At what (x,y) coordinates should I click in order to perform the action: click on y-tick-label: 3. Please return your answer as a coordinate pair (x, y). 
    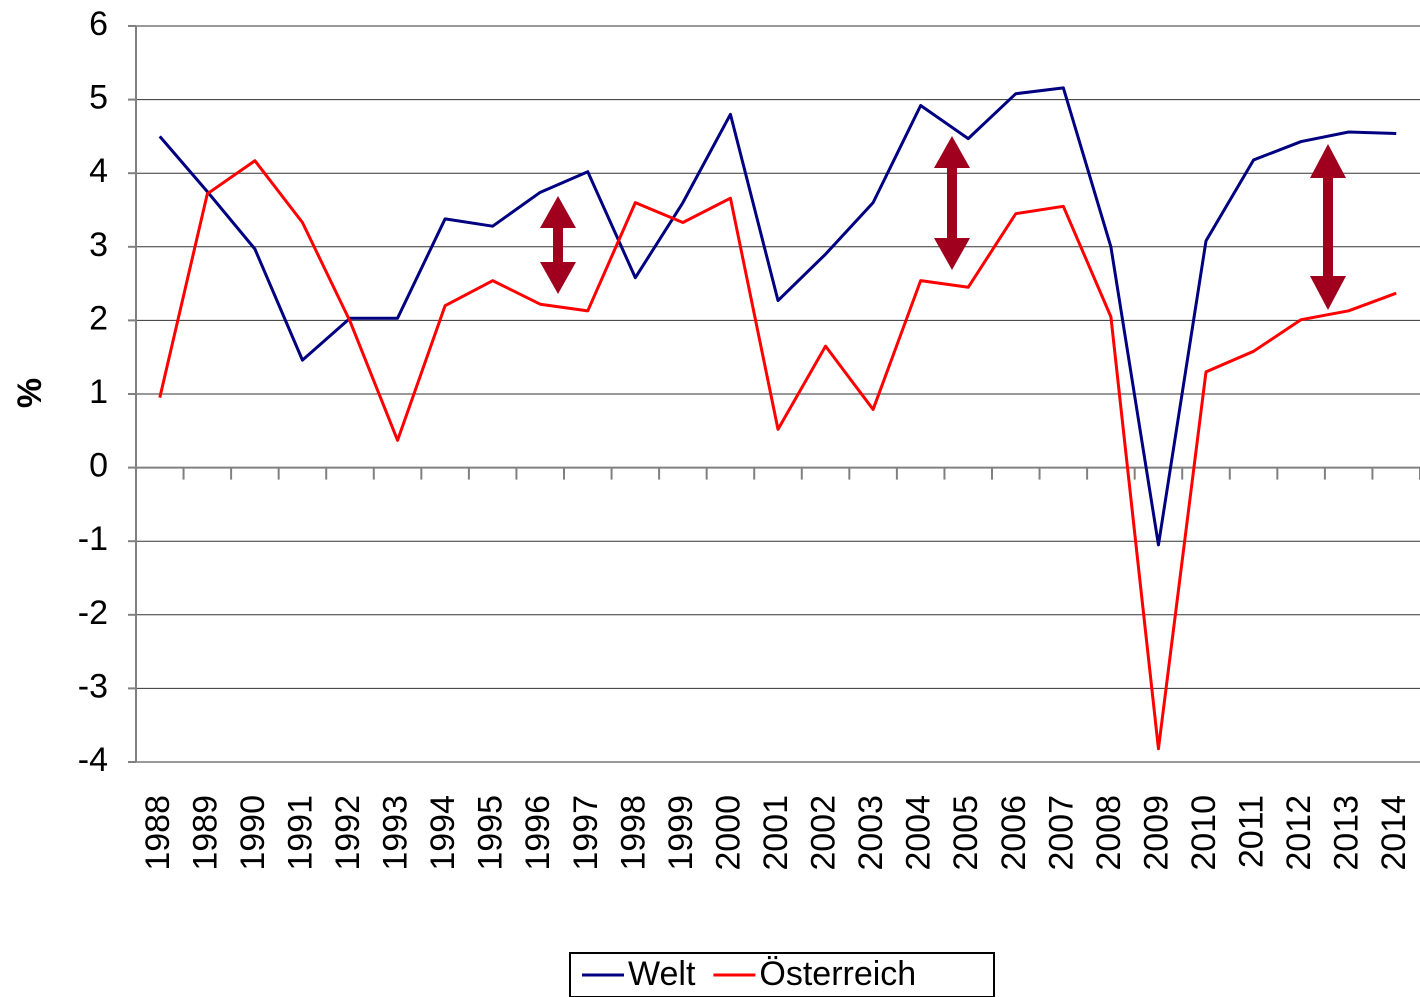
    Looking at the image, I should click on (98, 245).